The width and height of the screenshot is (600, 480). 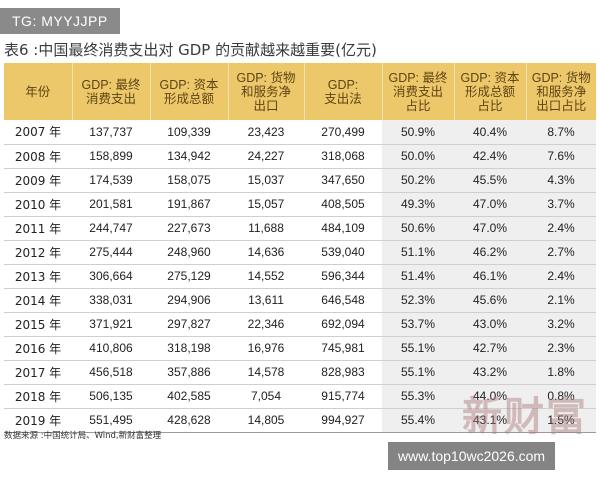 What do you see at coordinates (111, 228) in the screenshot?
I see `value-cell: 244,747` at bounding box center [111, 228].